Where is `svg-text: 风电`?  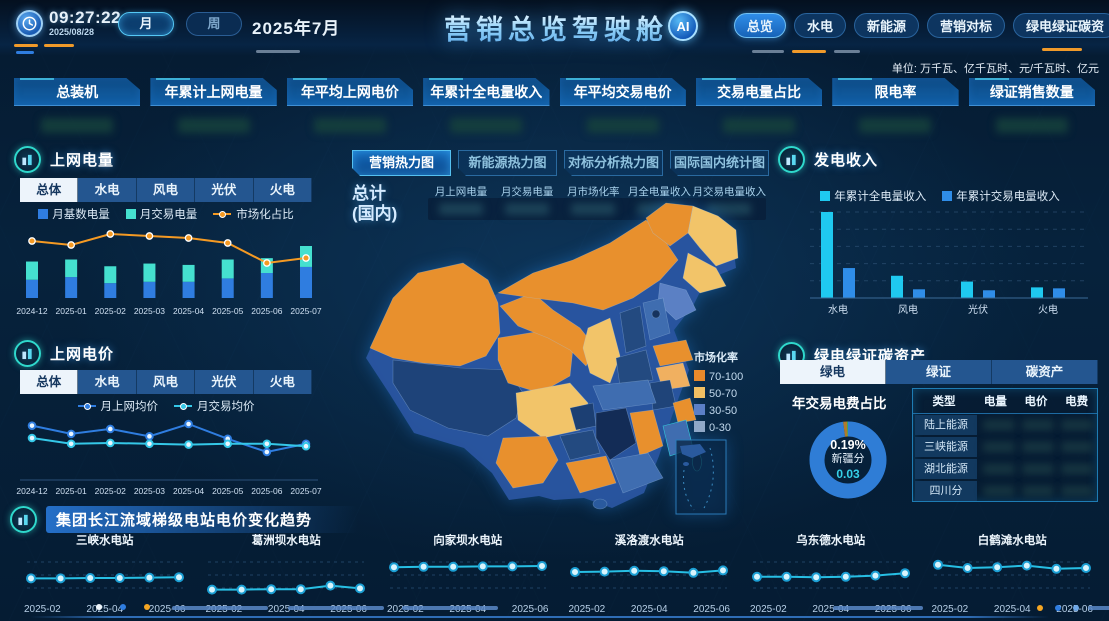 svg-text: 风电 is located at coordinates (908, 309).